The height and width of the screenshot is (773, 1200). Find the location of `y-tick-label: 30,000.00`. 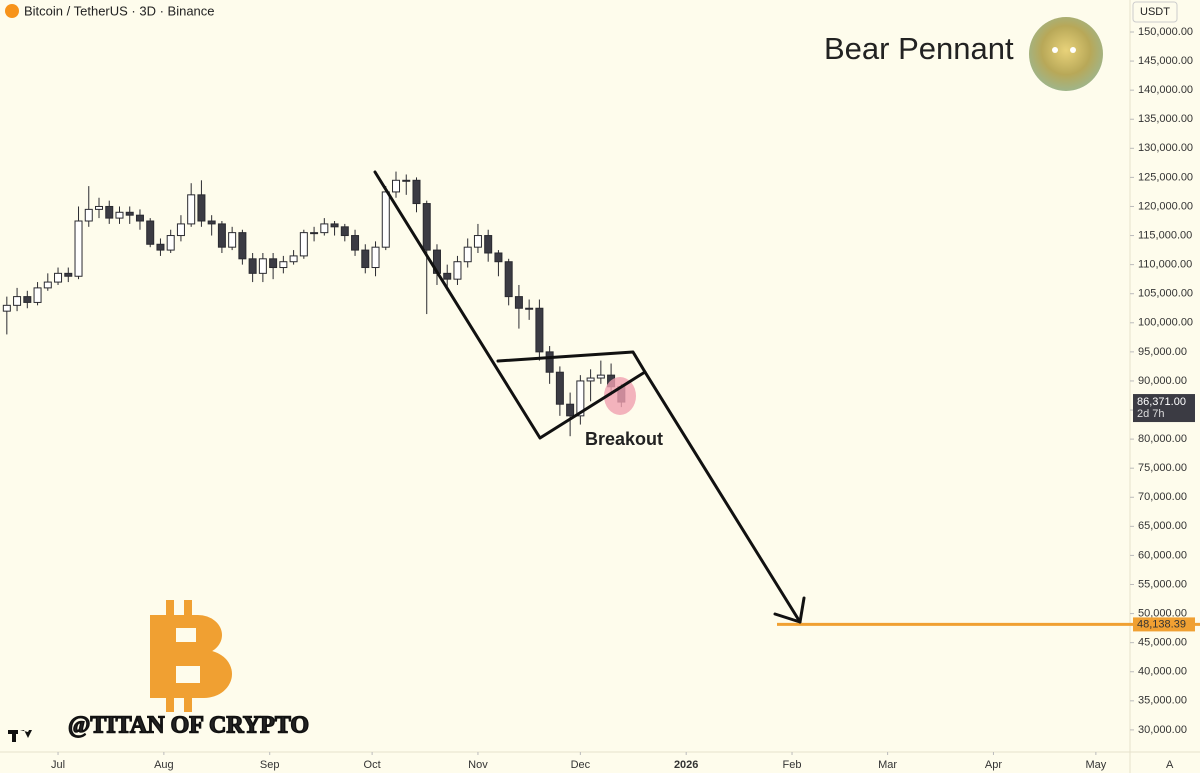

y-tick-label: 30,000.00 is located at coordinates (1162, 730).